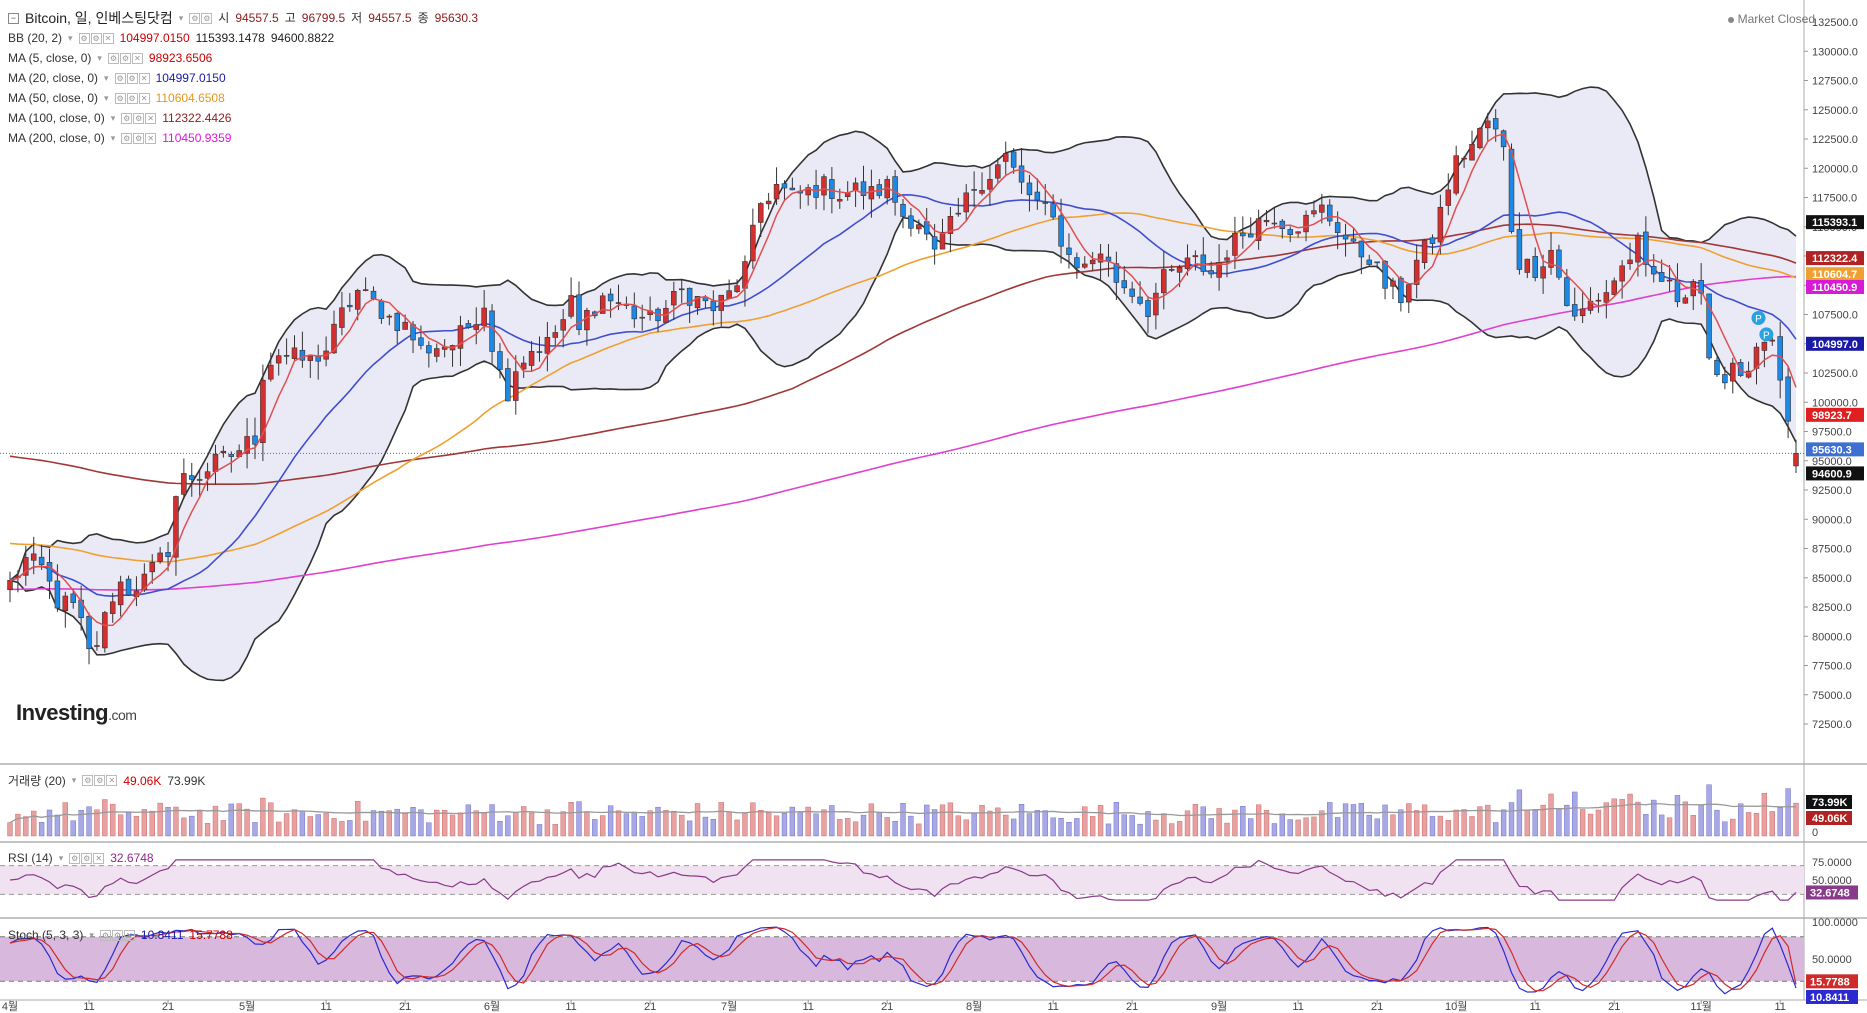  Describe the element at coordinates (132, 858) in the screenshot. I see `rsi-value: 32.6748` at that location.